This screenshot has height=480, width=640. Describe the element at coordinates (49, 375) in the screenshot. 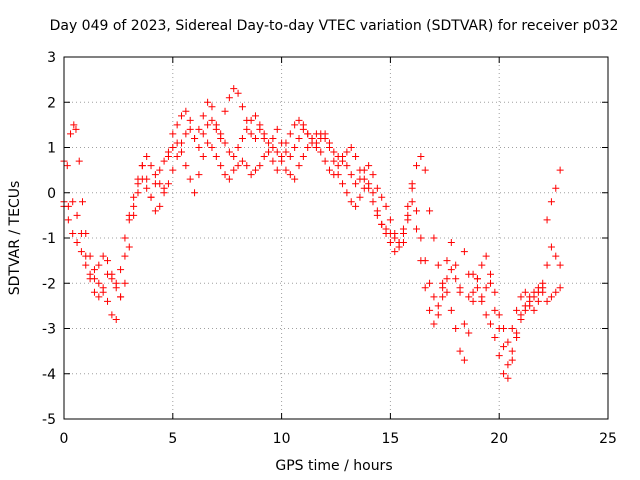

I see `y-tick-label: -4` at that location.